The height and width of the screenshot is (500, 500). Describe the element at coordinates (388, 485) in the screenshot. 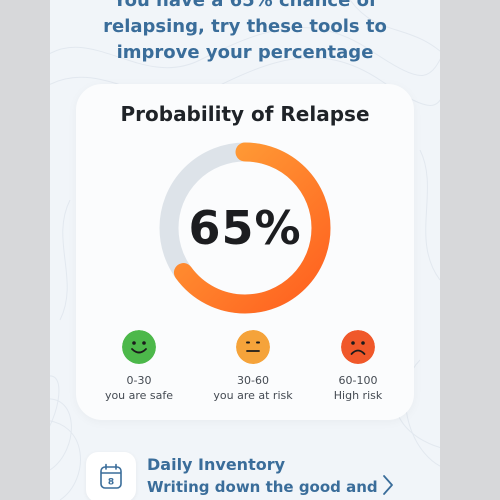

I see `chevron-right-icon` at that location.